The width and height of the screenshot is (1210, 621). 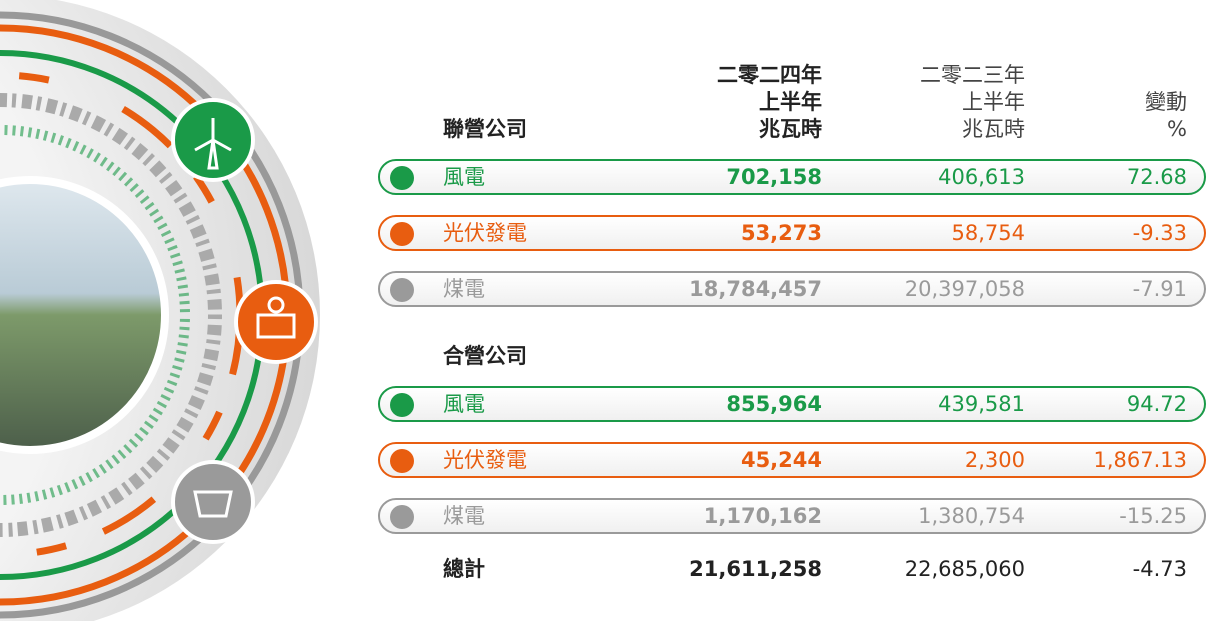 I want to click on row-value: 1,170,162, so click(x=762, y=516).